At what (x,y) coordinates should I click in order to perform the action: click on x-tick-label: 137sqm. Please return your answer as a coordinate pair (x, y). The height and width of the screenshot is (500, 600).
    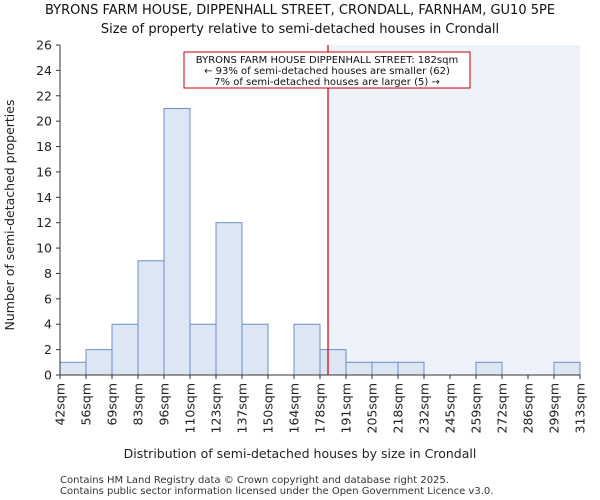
    Looking at the image, I should click on (242, 408).